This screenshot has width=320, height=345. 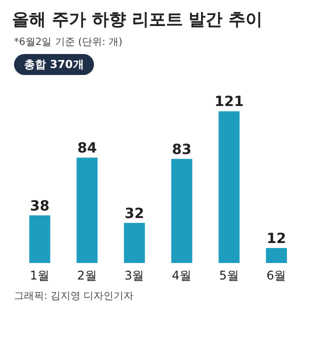 I want to click on text: 그래픽: 김지영 디자인기자, so click(x=74, y=296).